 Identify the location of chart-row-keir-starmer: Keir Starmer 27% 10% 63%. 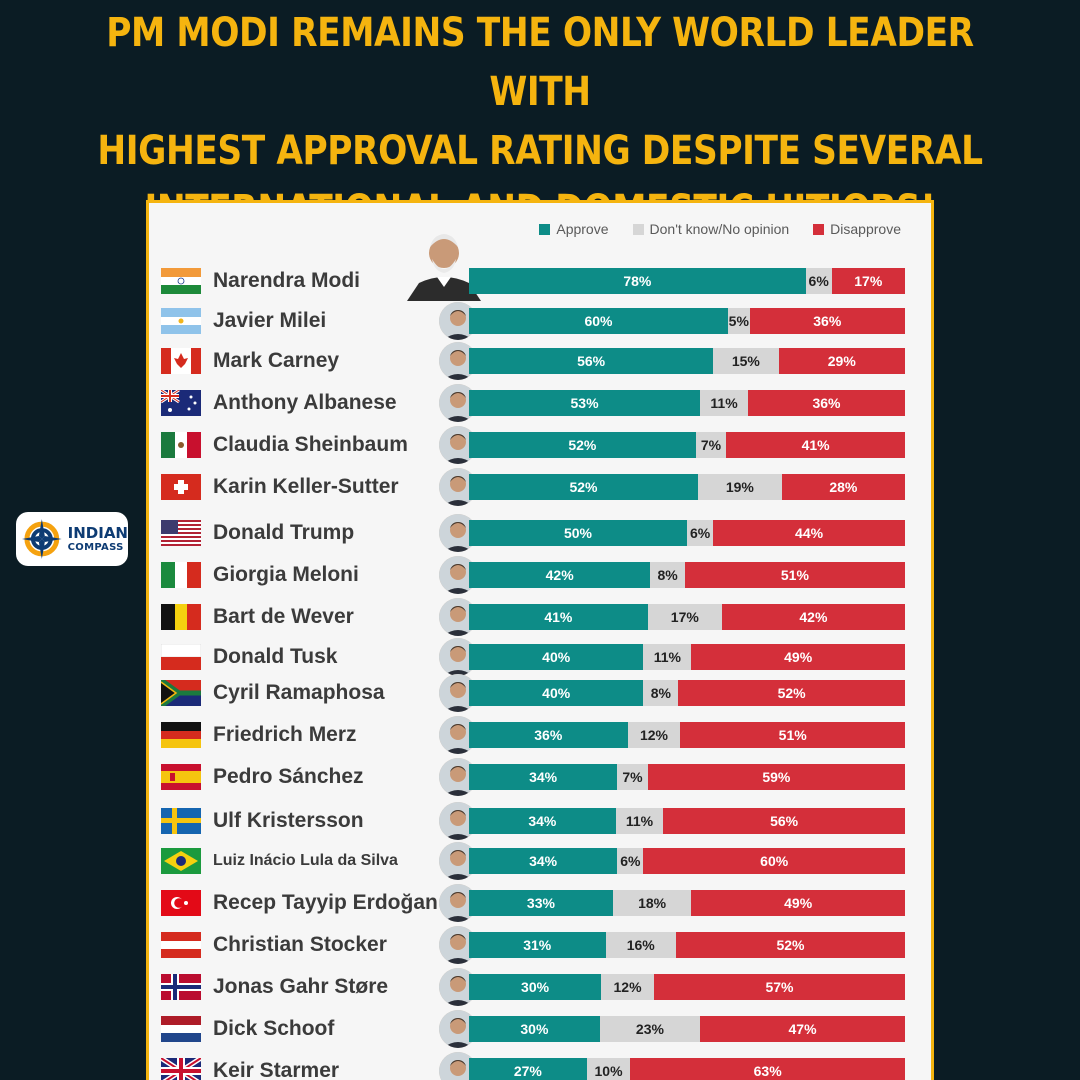
(540, 1065).